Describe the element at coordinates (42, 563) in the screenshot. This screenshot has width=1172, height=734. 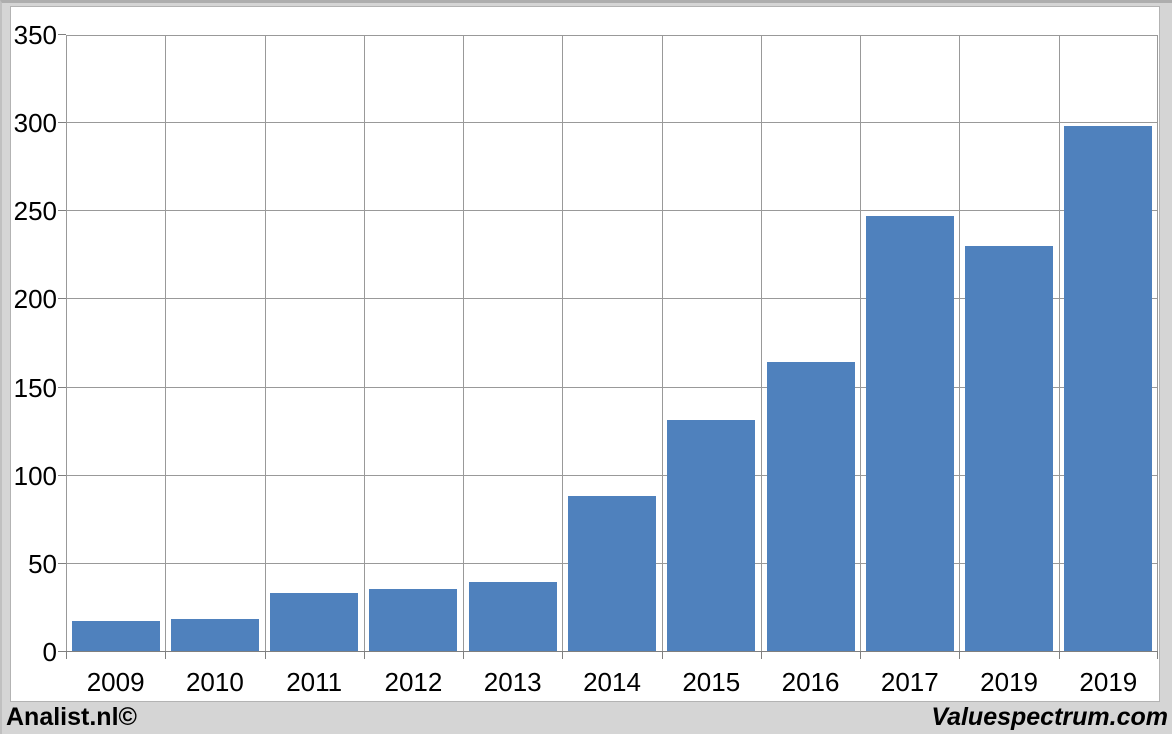
I see `y-tick-label: 50` at that location.